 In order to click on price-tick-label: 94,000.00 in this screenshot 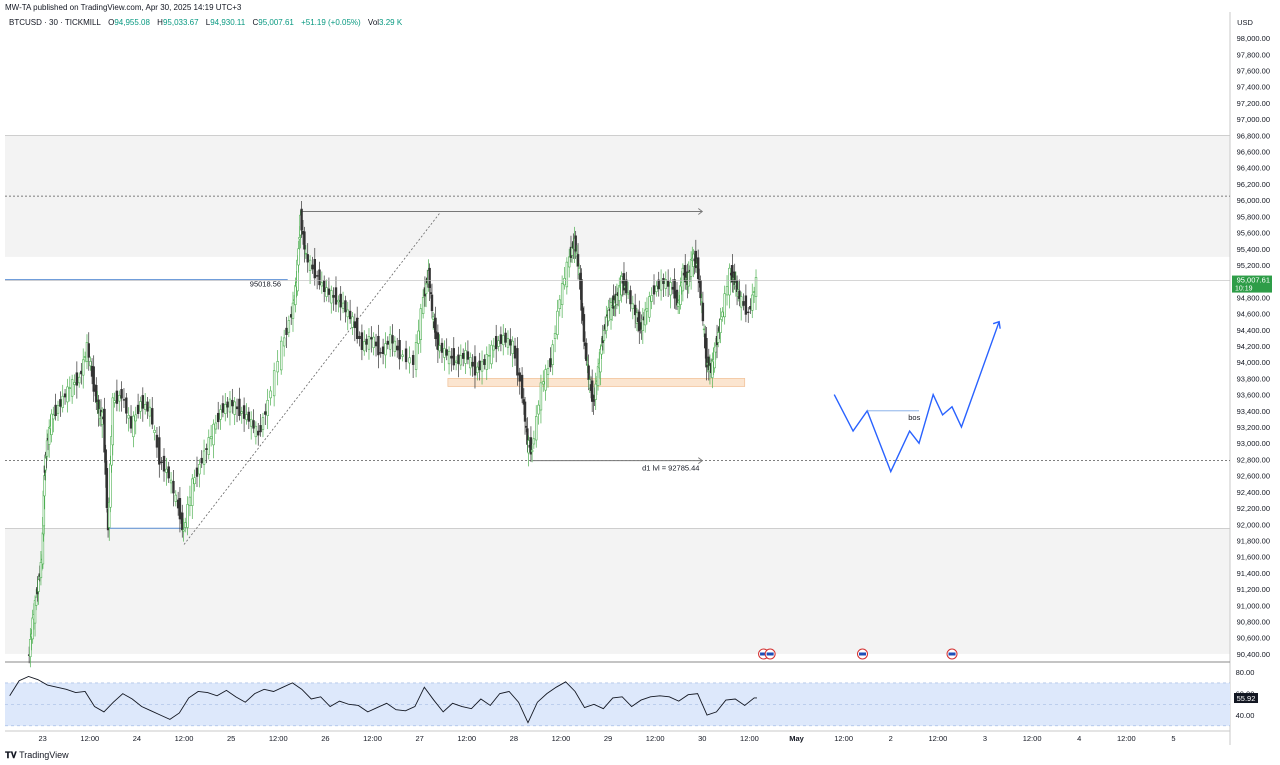, I will do `click(1253, 362)`.